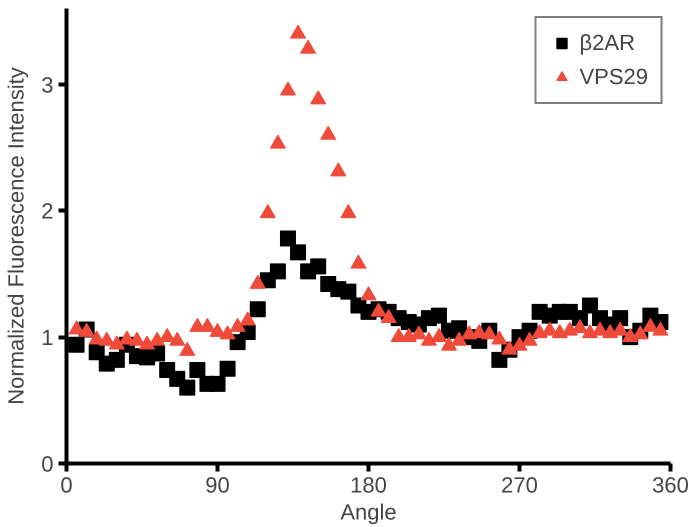  I want to click on y-tick-label: 1, so click(47, 337).